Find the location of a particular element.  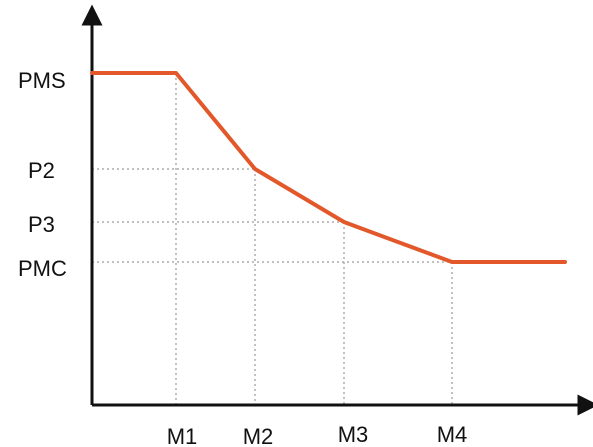

x-tick-label-m2: M2 is located at coordinates (258, 435).